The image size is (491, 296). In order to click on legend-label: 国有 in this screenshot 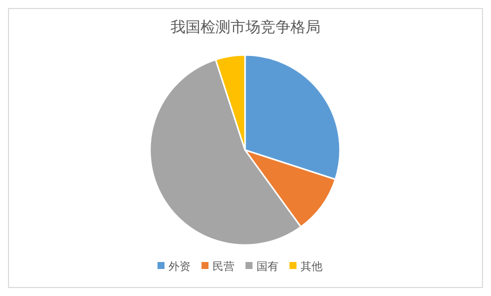, I will do `click(267, 266)`.